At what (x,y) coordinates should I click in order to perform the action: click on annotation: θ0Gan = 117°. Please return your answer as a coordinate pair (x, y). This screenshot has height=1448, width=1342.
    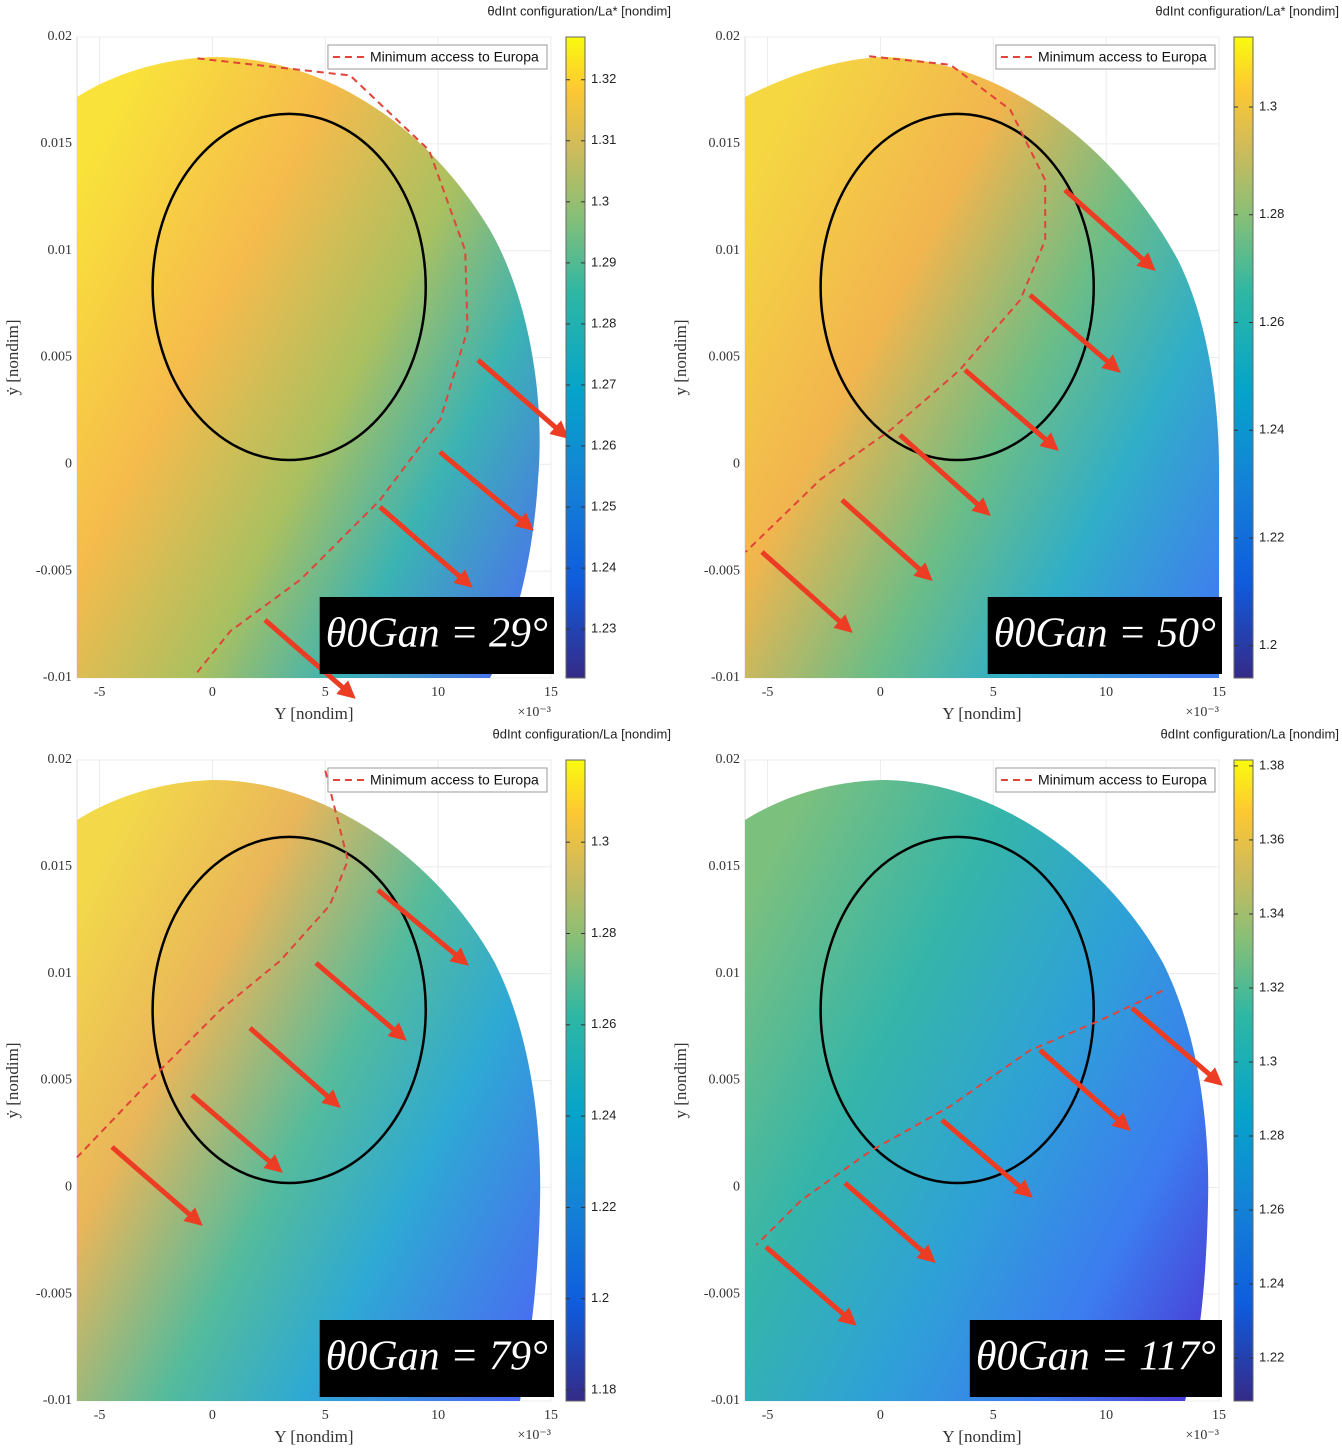
    Looking at the image, I should click on (1095, 1358).